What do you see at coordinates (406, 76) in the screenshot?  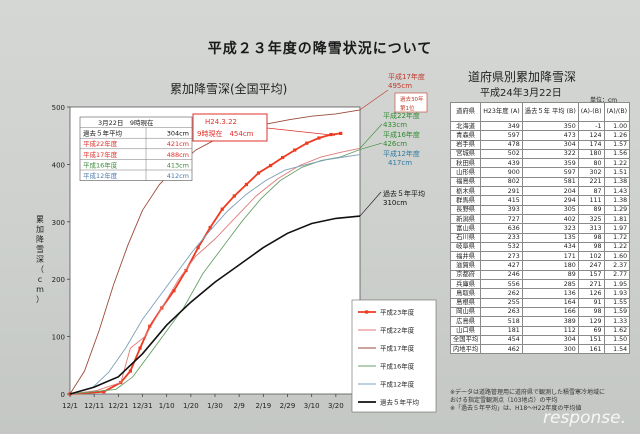 I see `annotation-h17: 平成17年度` at bounding box center [406, 76].